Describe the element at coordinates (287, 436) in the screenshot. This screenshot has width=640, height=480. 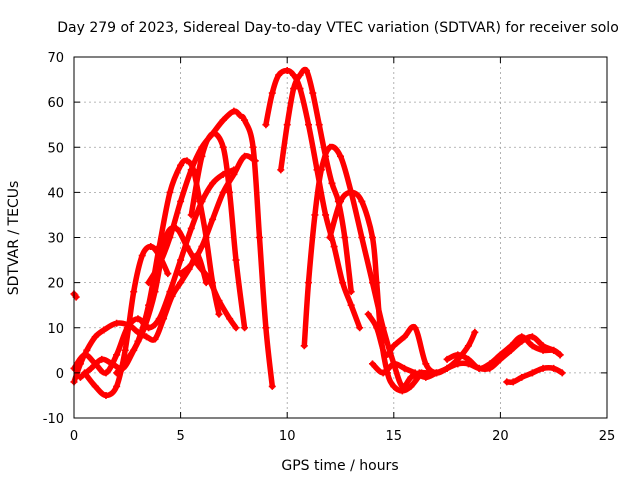
I see `x-tick-label: 10` at that location.